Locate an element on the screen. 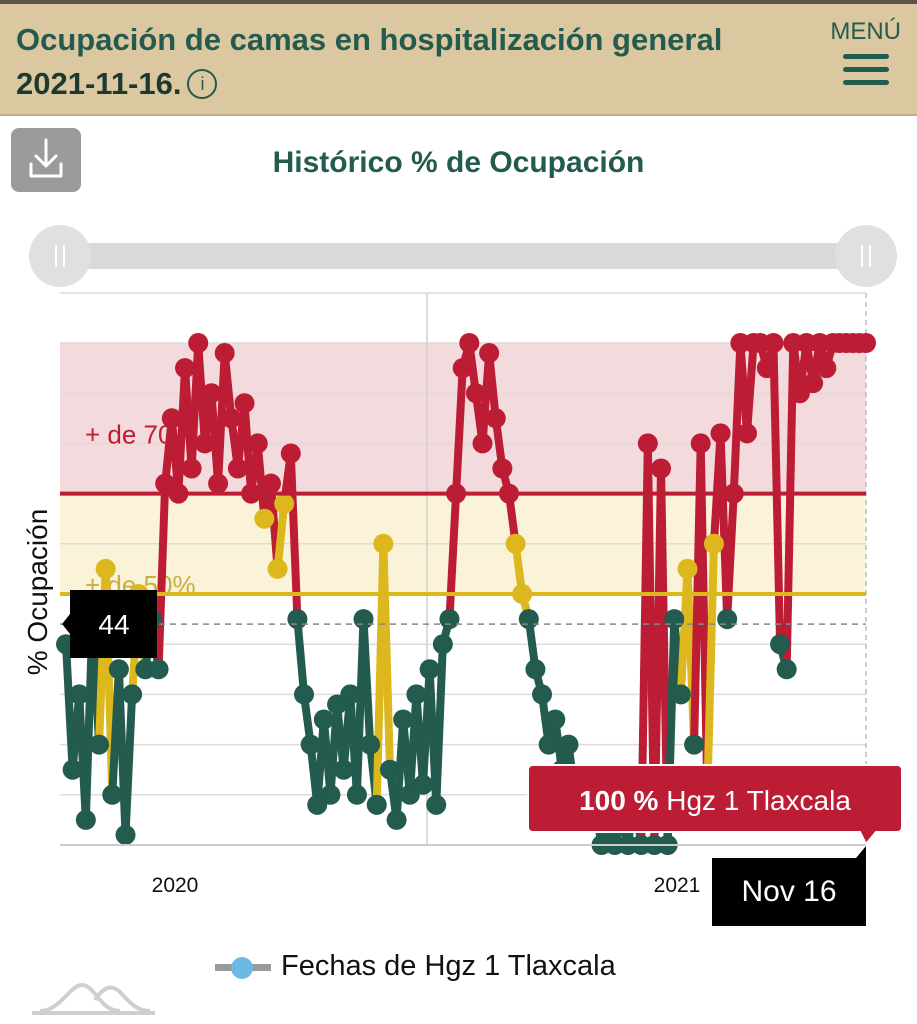 Image resolution: width=917 pixels, height=1024 pixels. menu-button: MENÚ is located at coordinates (865, 51).